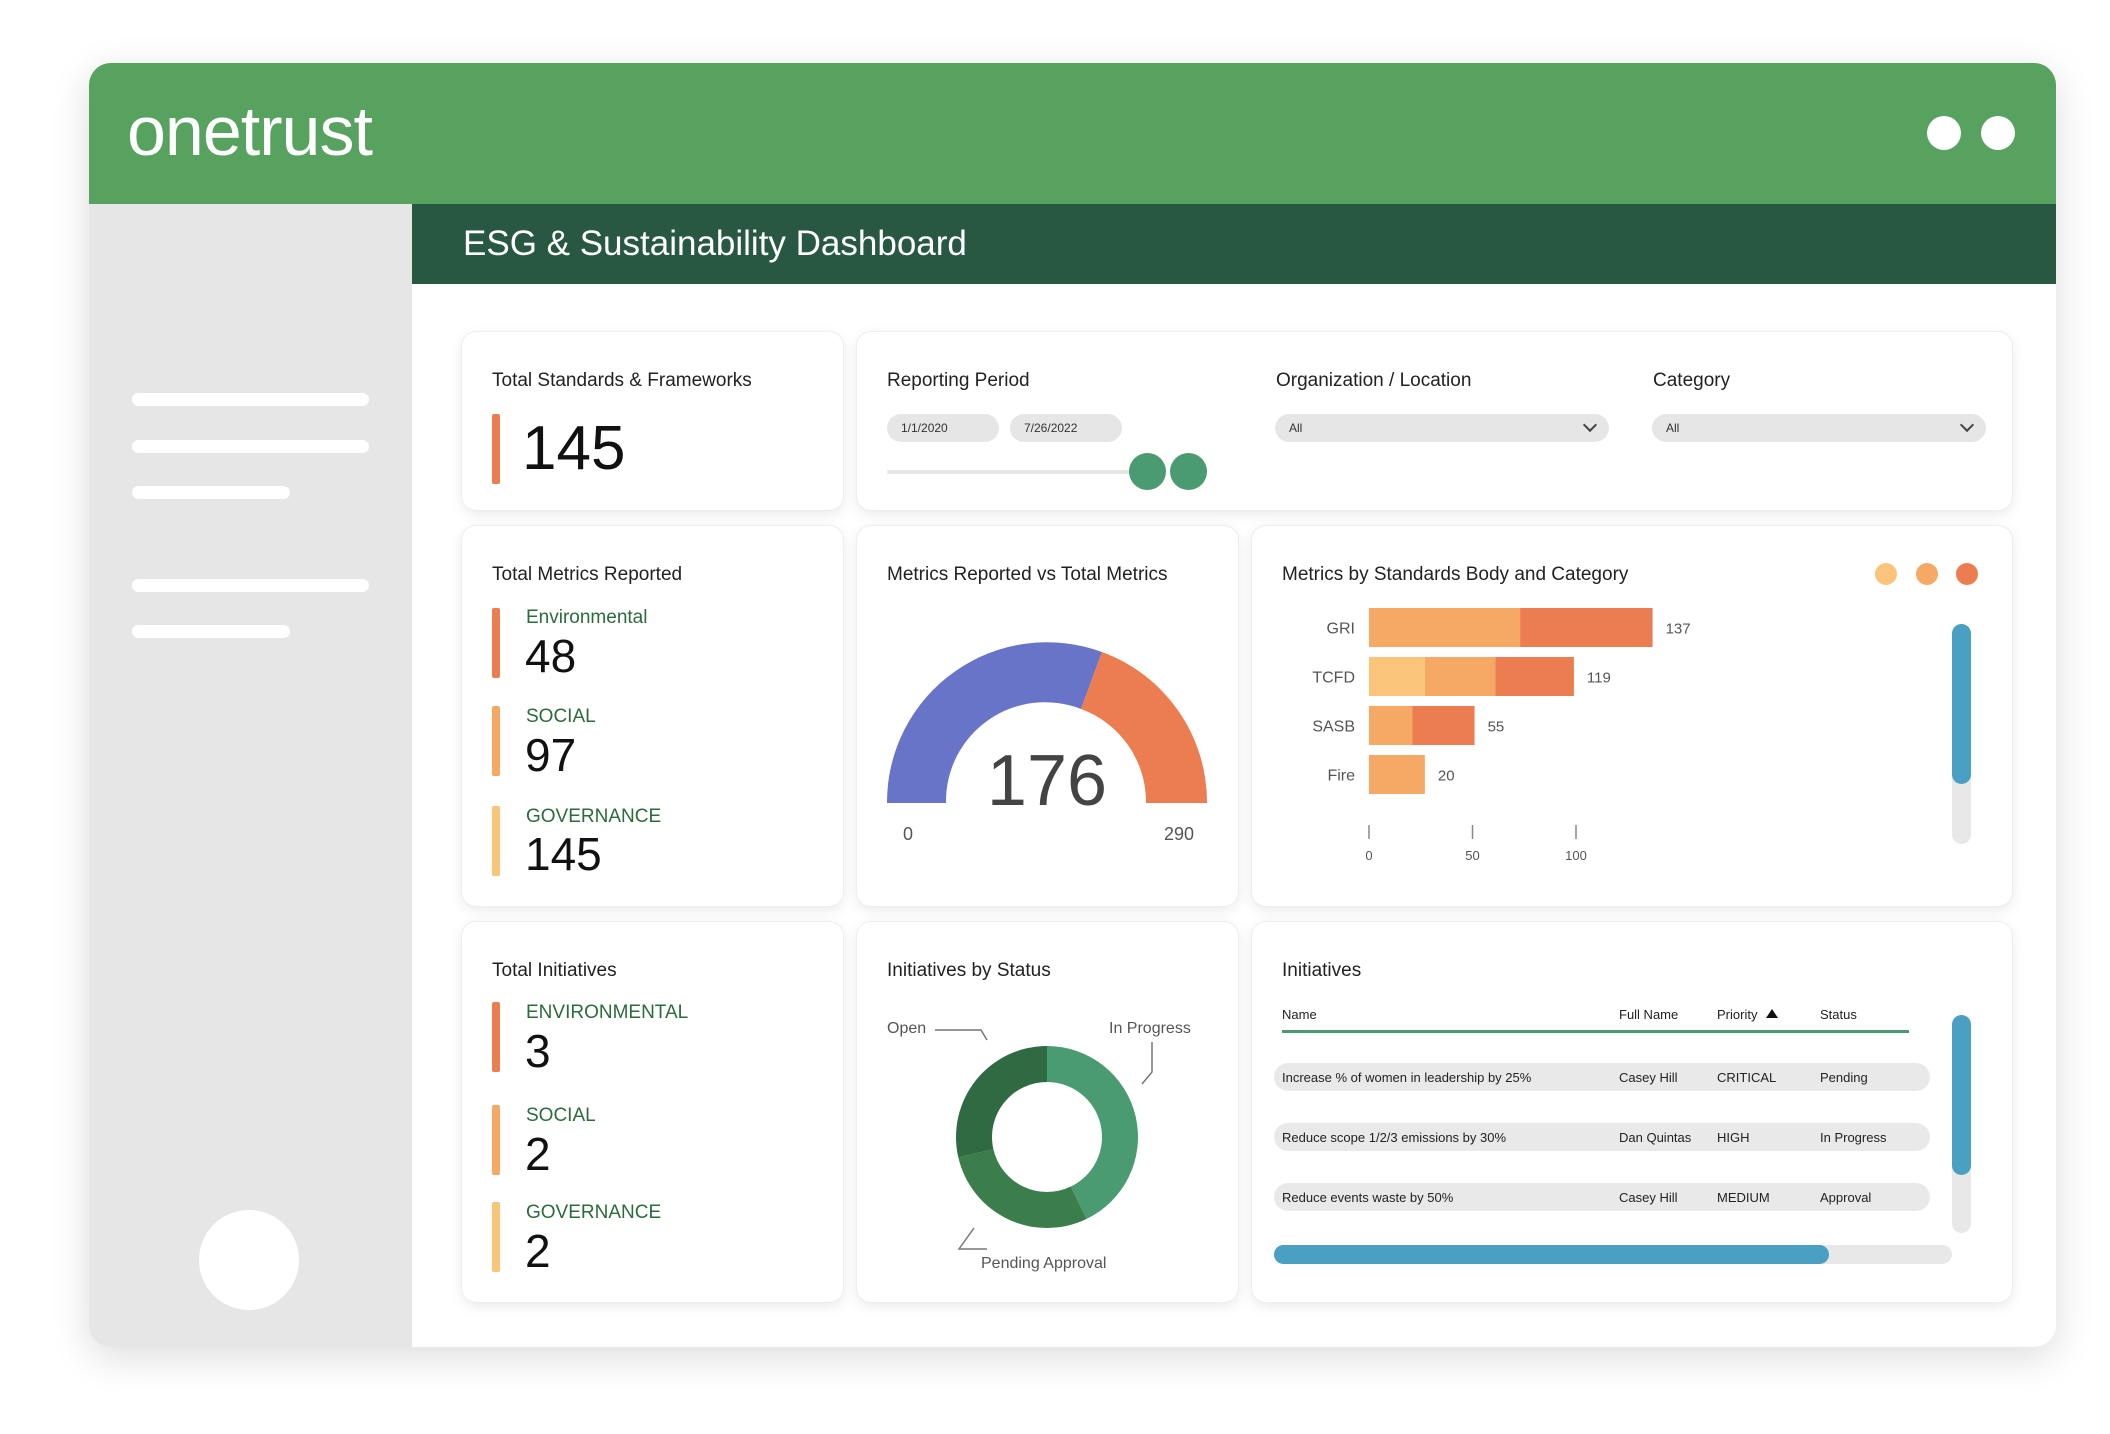 This screenshot has width=2110, height=1434. I want to click on x-tick-label: 100, so click(1576, 855).